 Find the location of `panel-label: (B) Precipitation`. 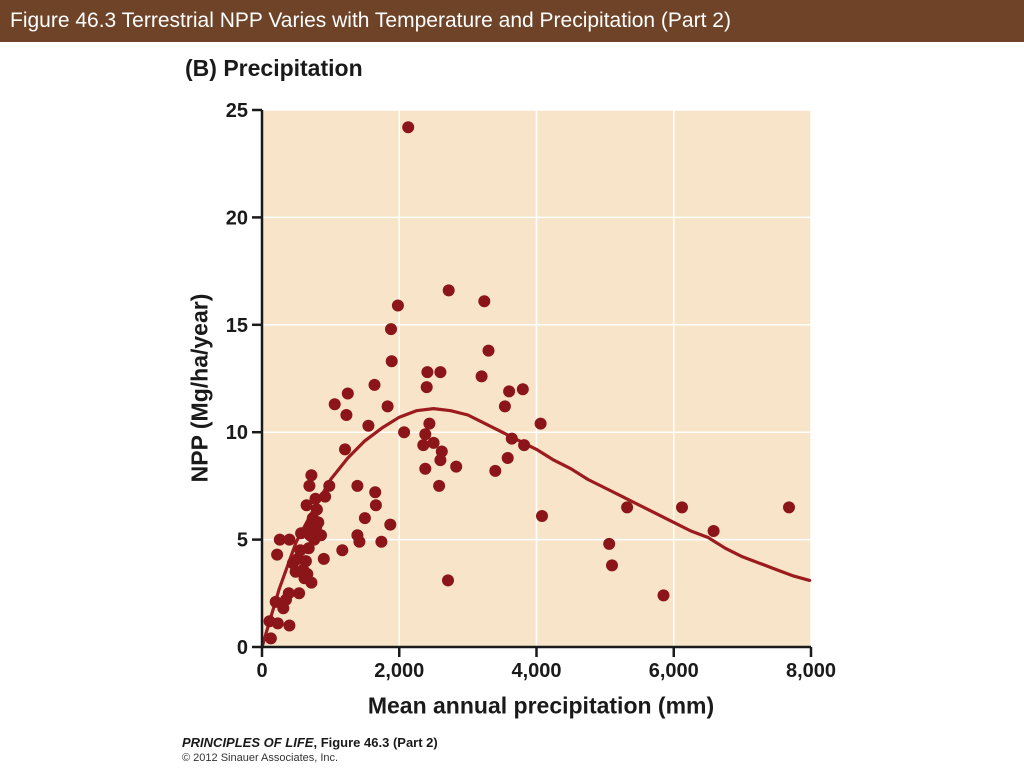

panel-label: (B) Precipitation is located at coordinates (274, 68).